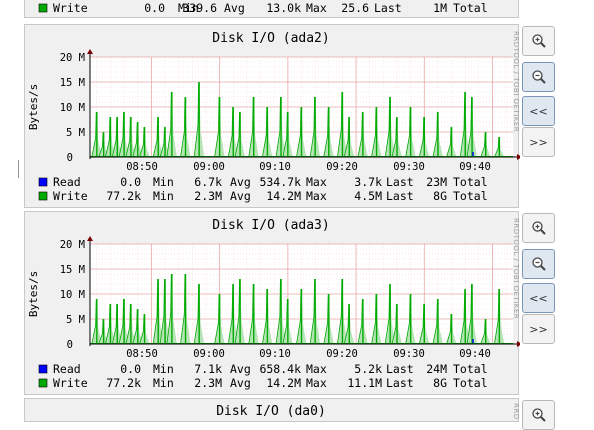  I want to click on x-tick-label: 09:20, so click(342, 354).